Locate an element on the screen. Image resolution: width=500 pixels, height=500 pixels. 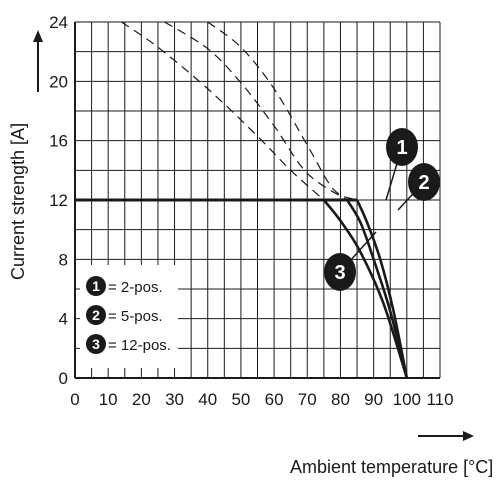
x-tick-label: 60 is located at coordinates (274, 399).